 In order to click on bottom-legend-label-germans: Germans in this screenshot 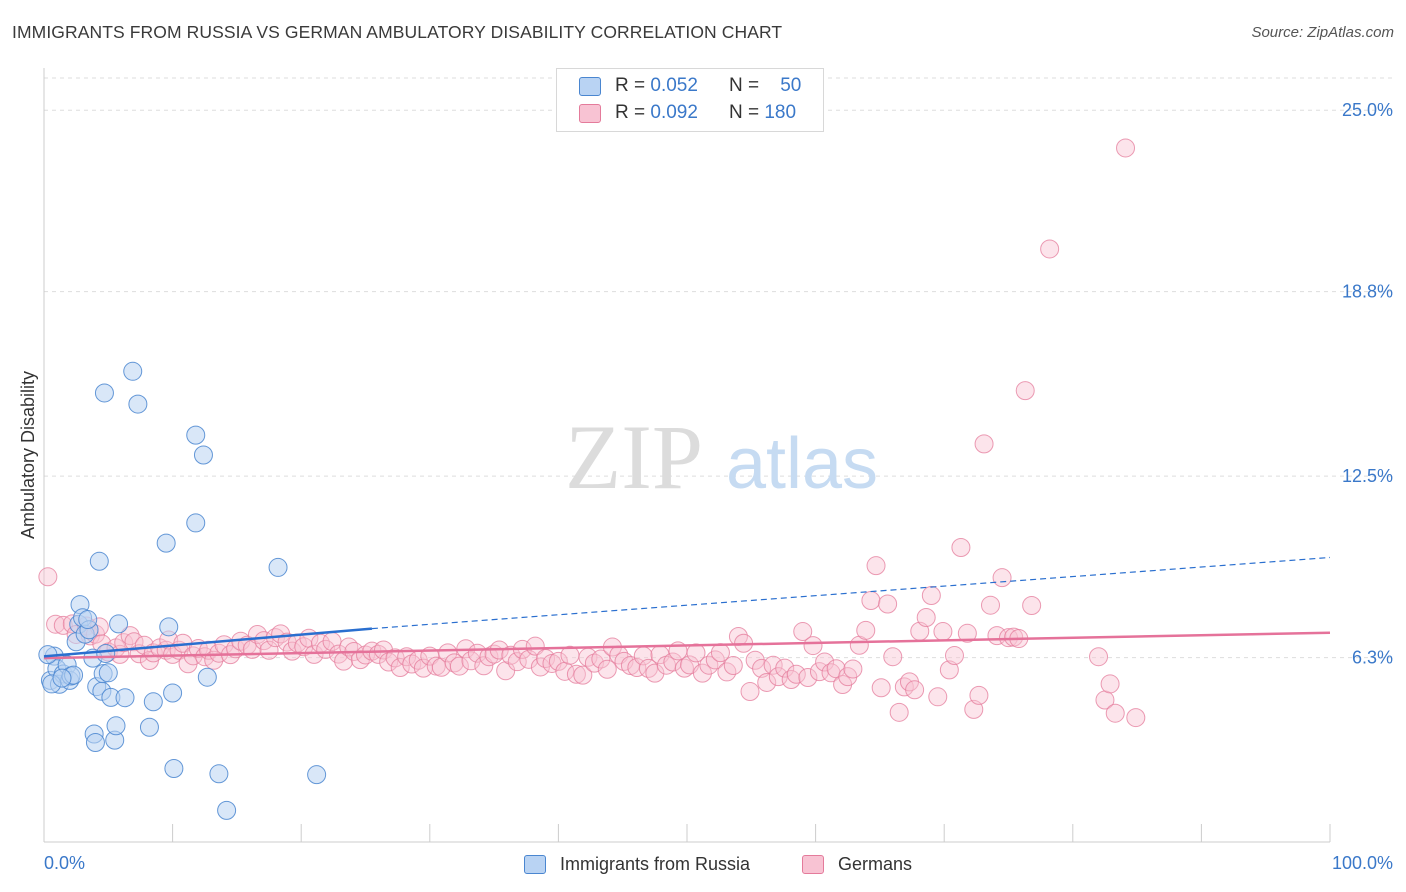, I will do `click(875, 863)`.